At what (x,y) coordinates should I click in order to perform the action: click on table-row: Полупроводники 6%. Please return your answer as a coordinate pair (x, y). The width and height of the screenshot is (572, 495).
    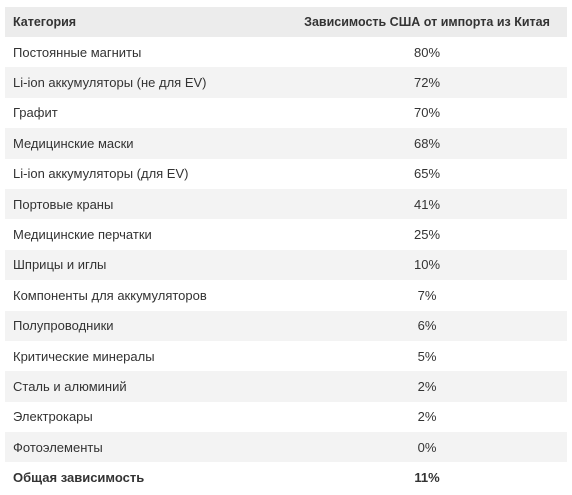
    Looking at the image, I should click on (286, 325).